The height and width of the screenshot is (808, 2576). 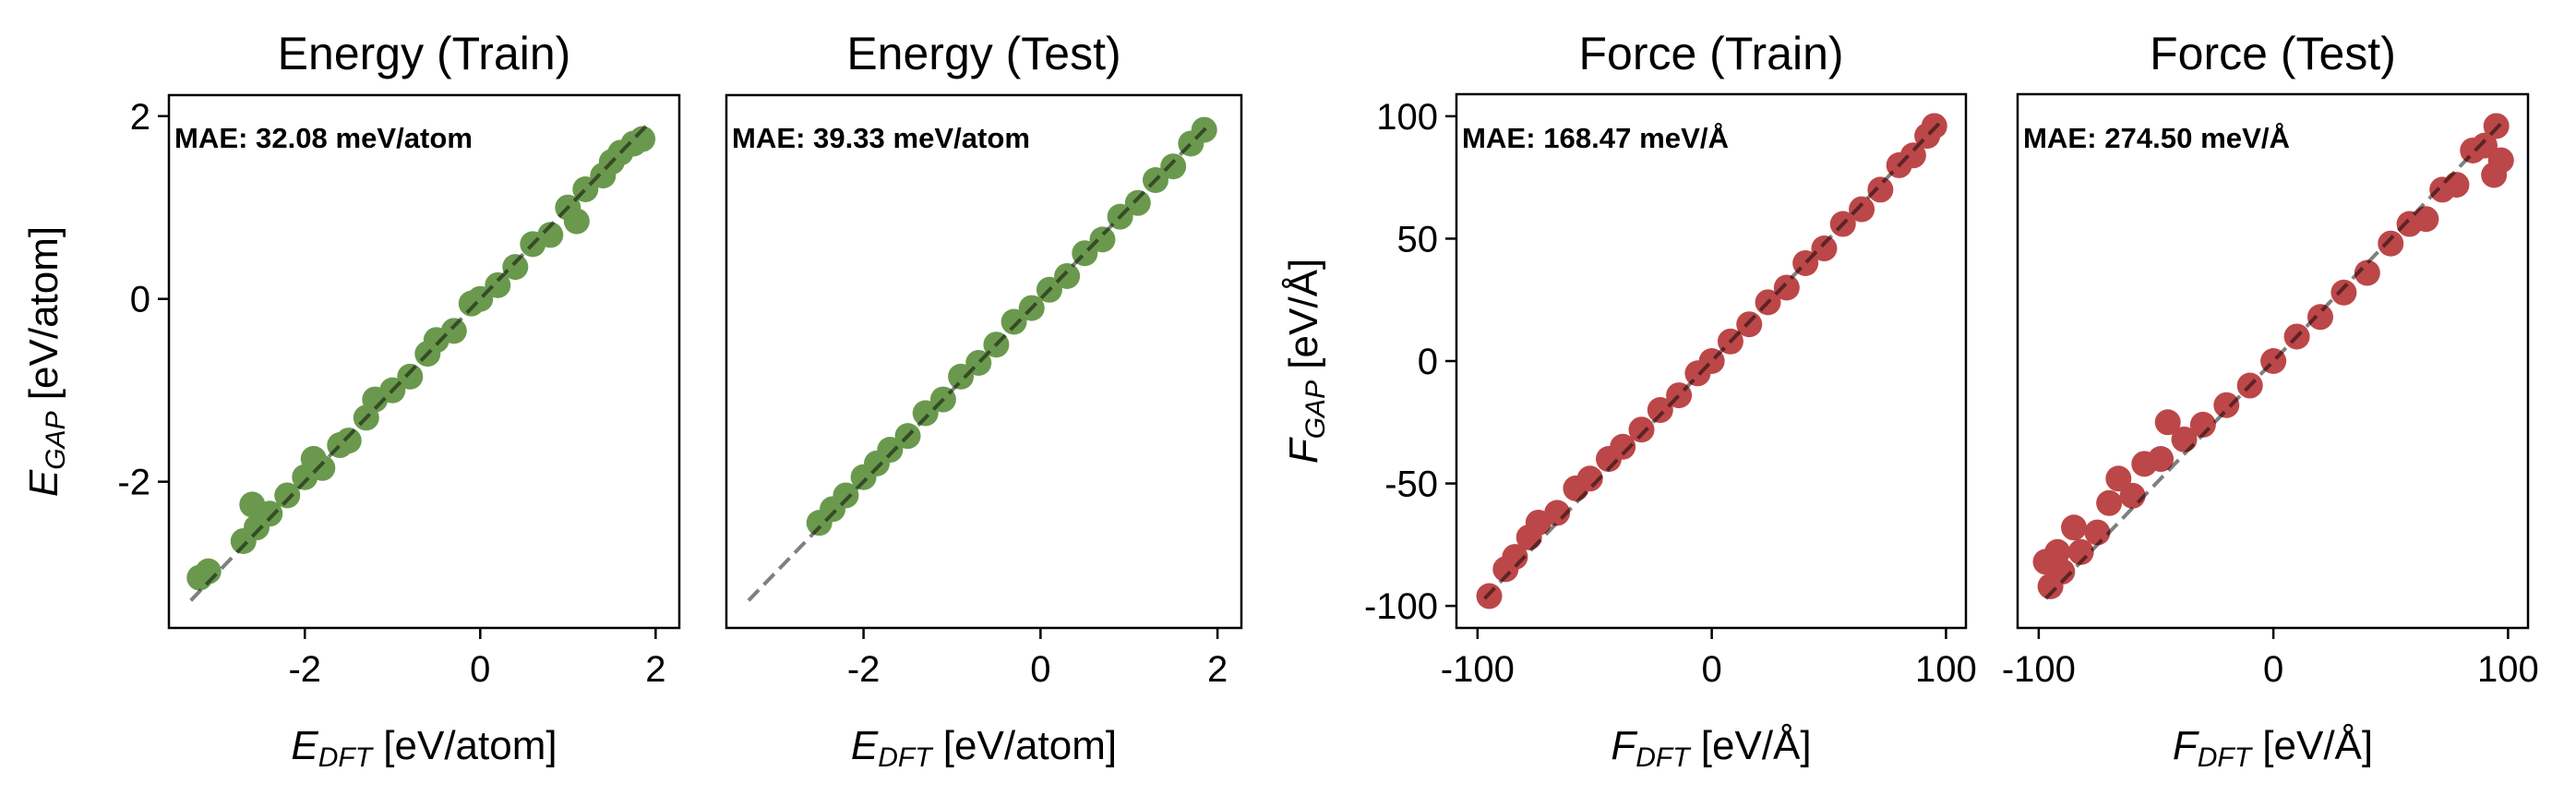 I want to click on y-axis-label: EGAP [eV/atom], so click(x=46, y=361).